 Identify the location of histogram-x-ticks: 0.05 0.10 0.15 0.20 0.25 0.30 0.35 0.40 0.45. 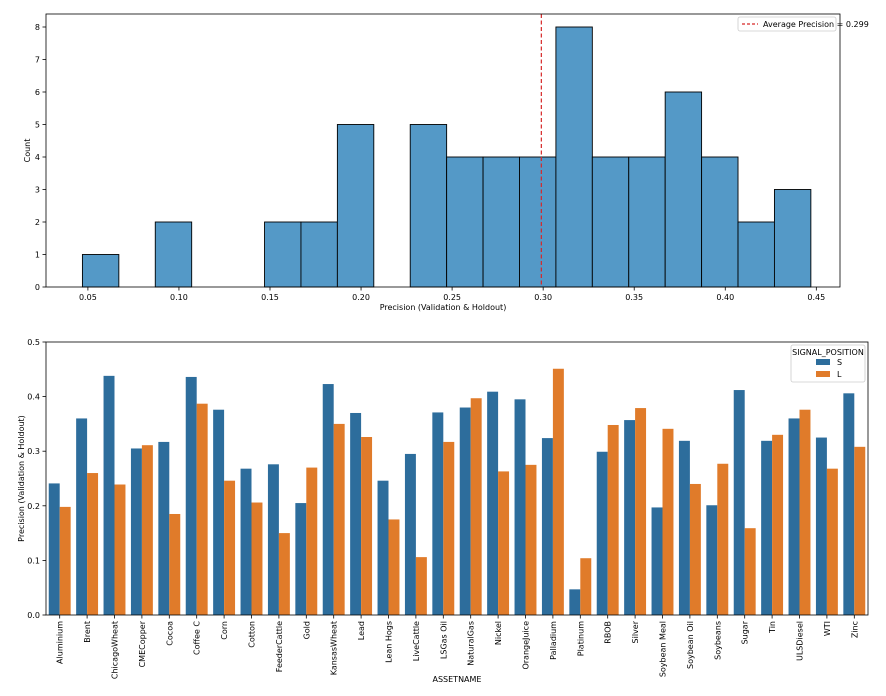
(452, 294).